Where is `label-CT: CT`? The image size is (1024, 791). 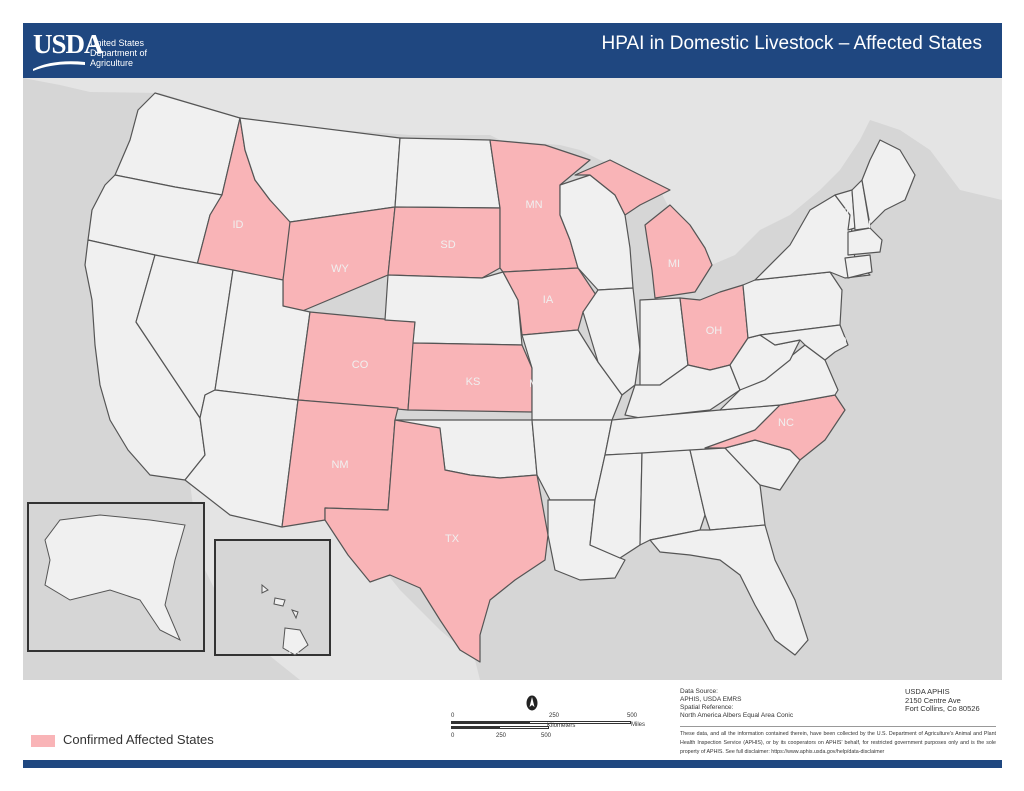
label-CT: CT is located at coordinates (856, 267).